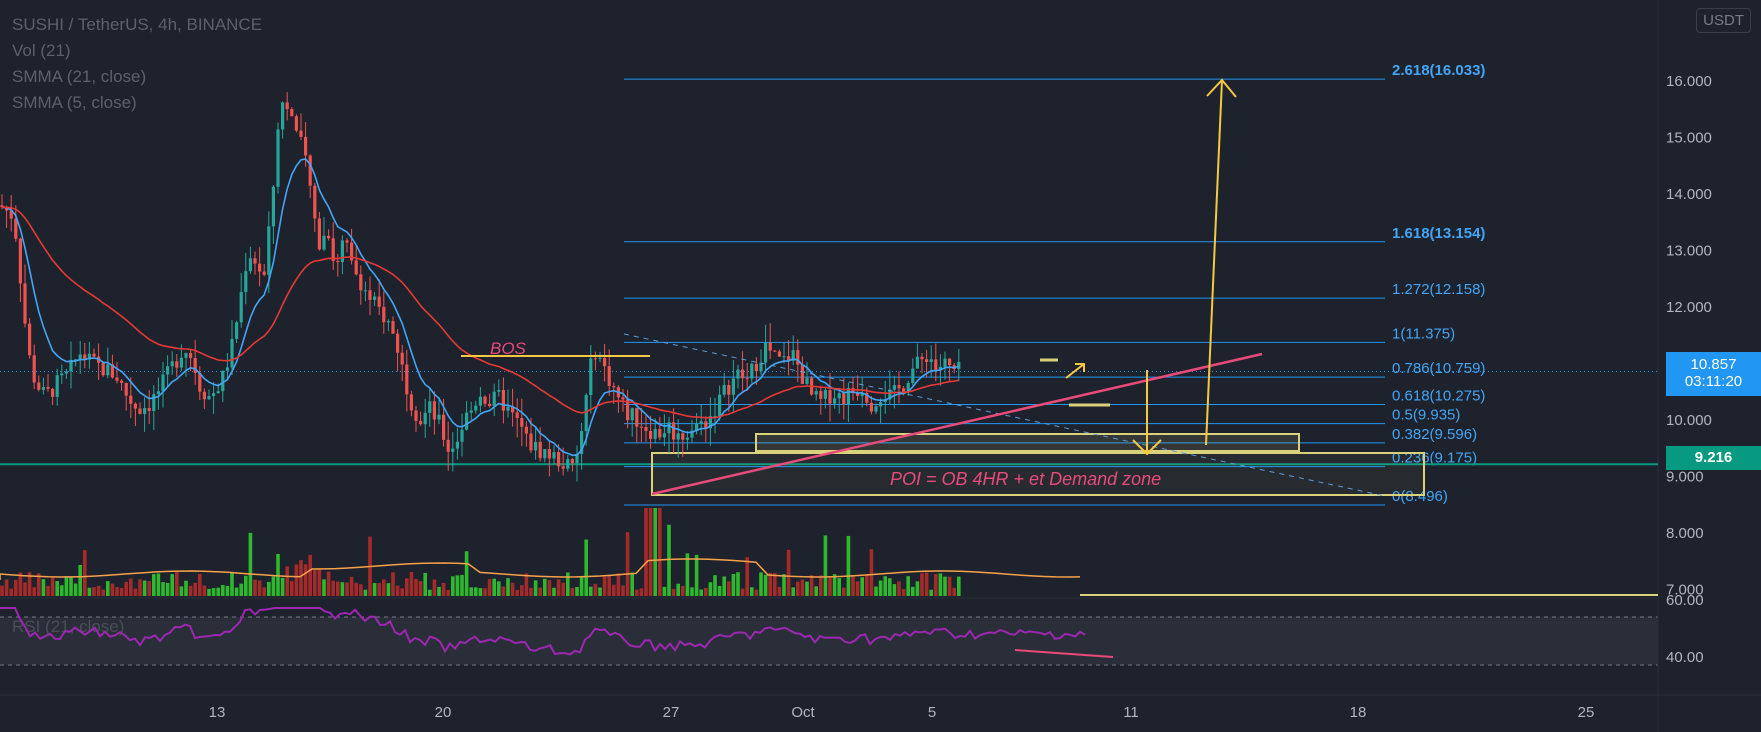 This screenshot has height=732, width=1761. Describe the element at coordinates (1027, 442) in the screenshot. I see `demand-zone-small` at that location.